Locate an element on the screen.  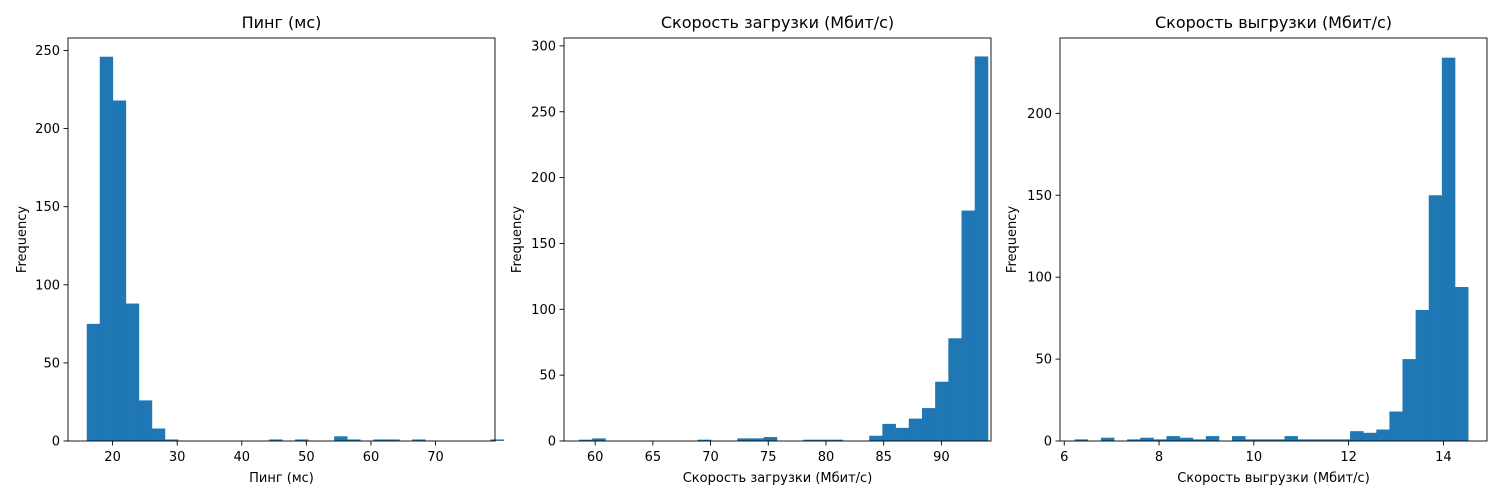
chart-ping-xtick-label: 60 is located at coordinates (371, 457).